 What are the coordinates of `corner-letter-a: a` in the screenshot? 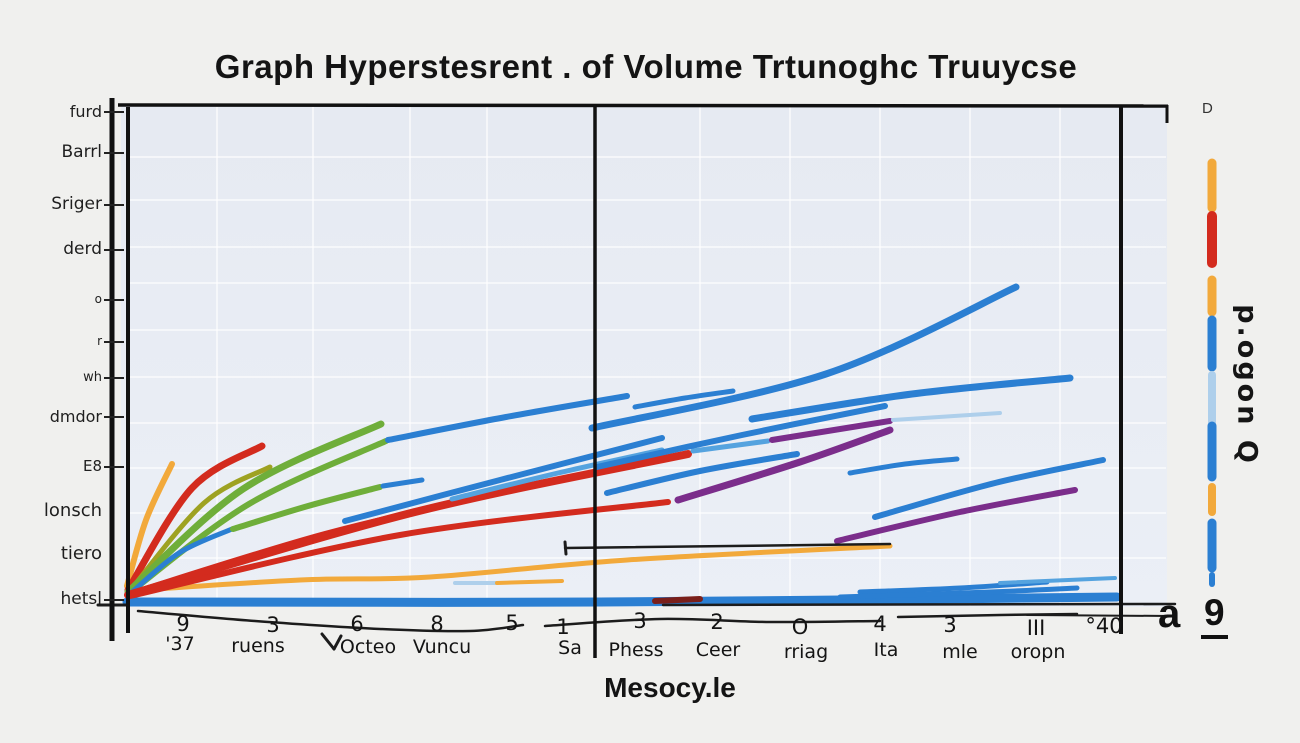 It's located at (1169, 614).